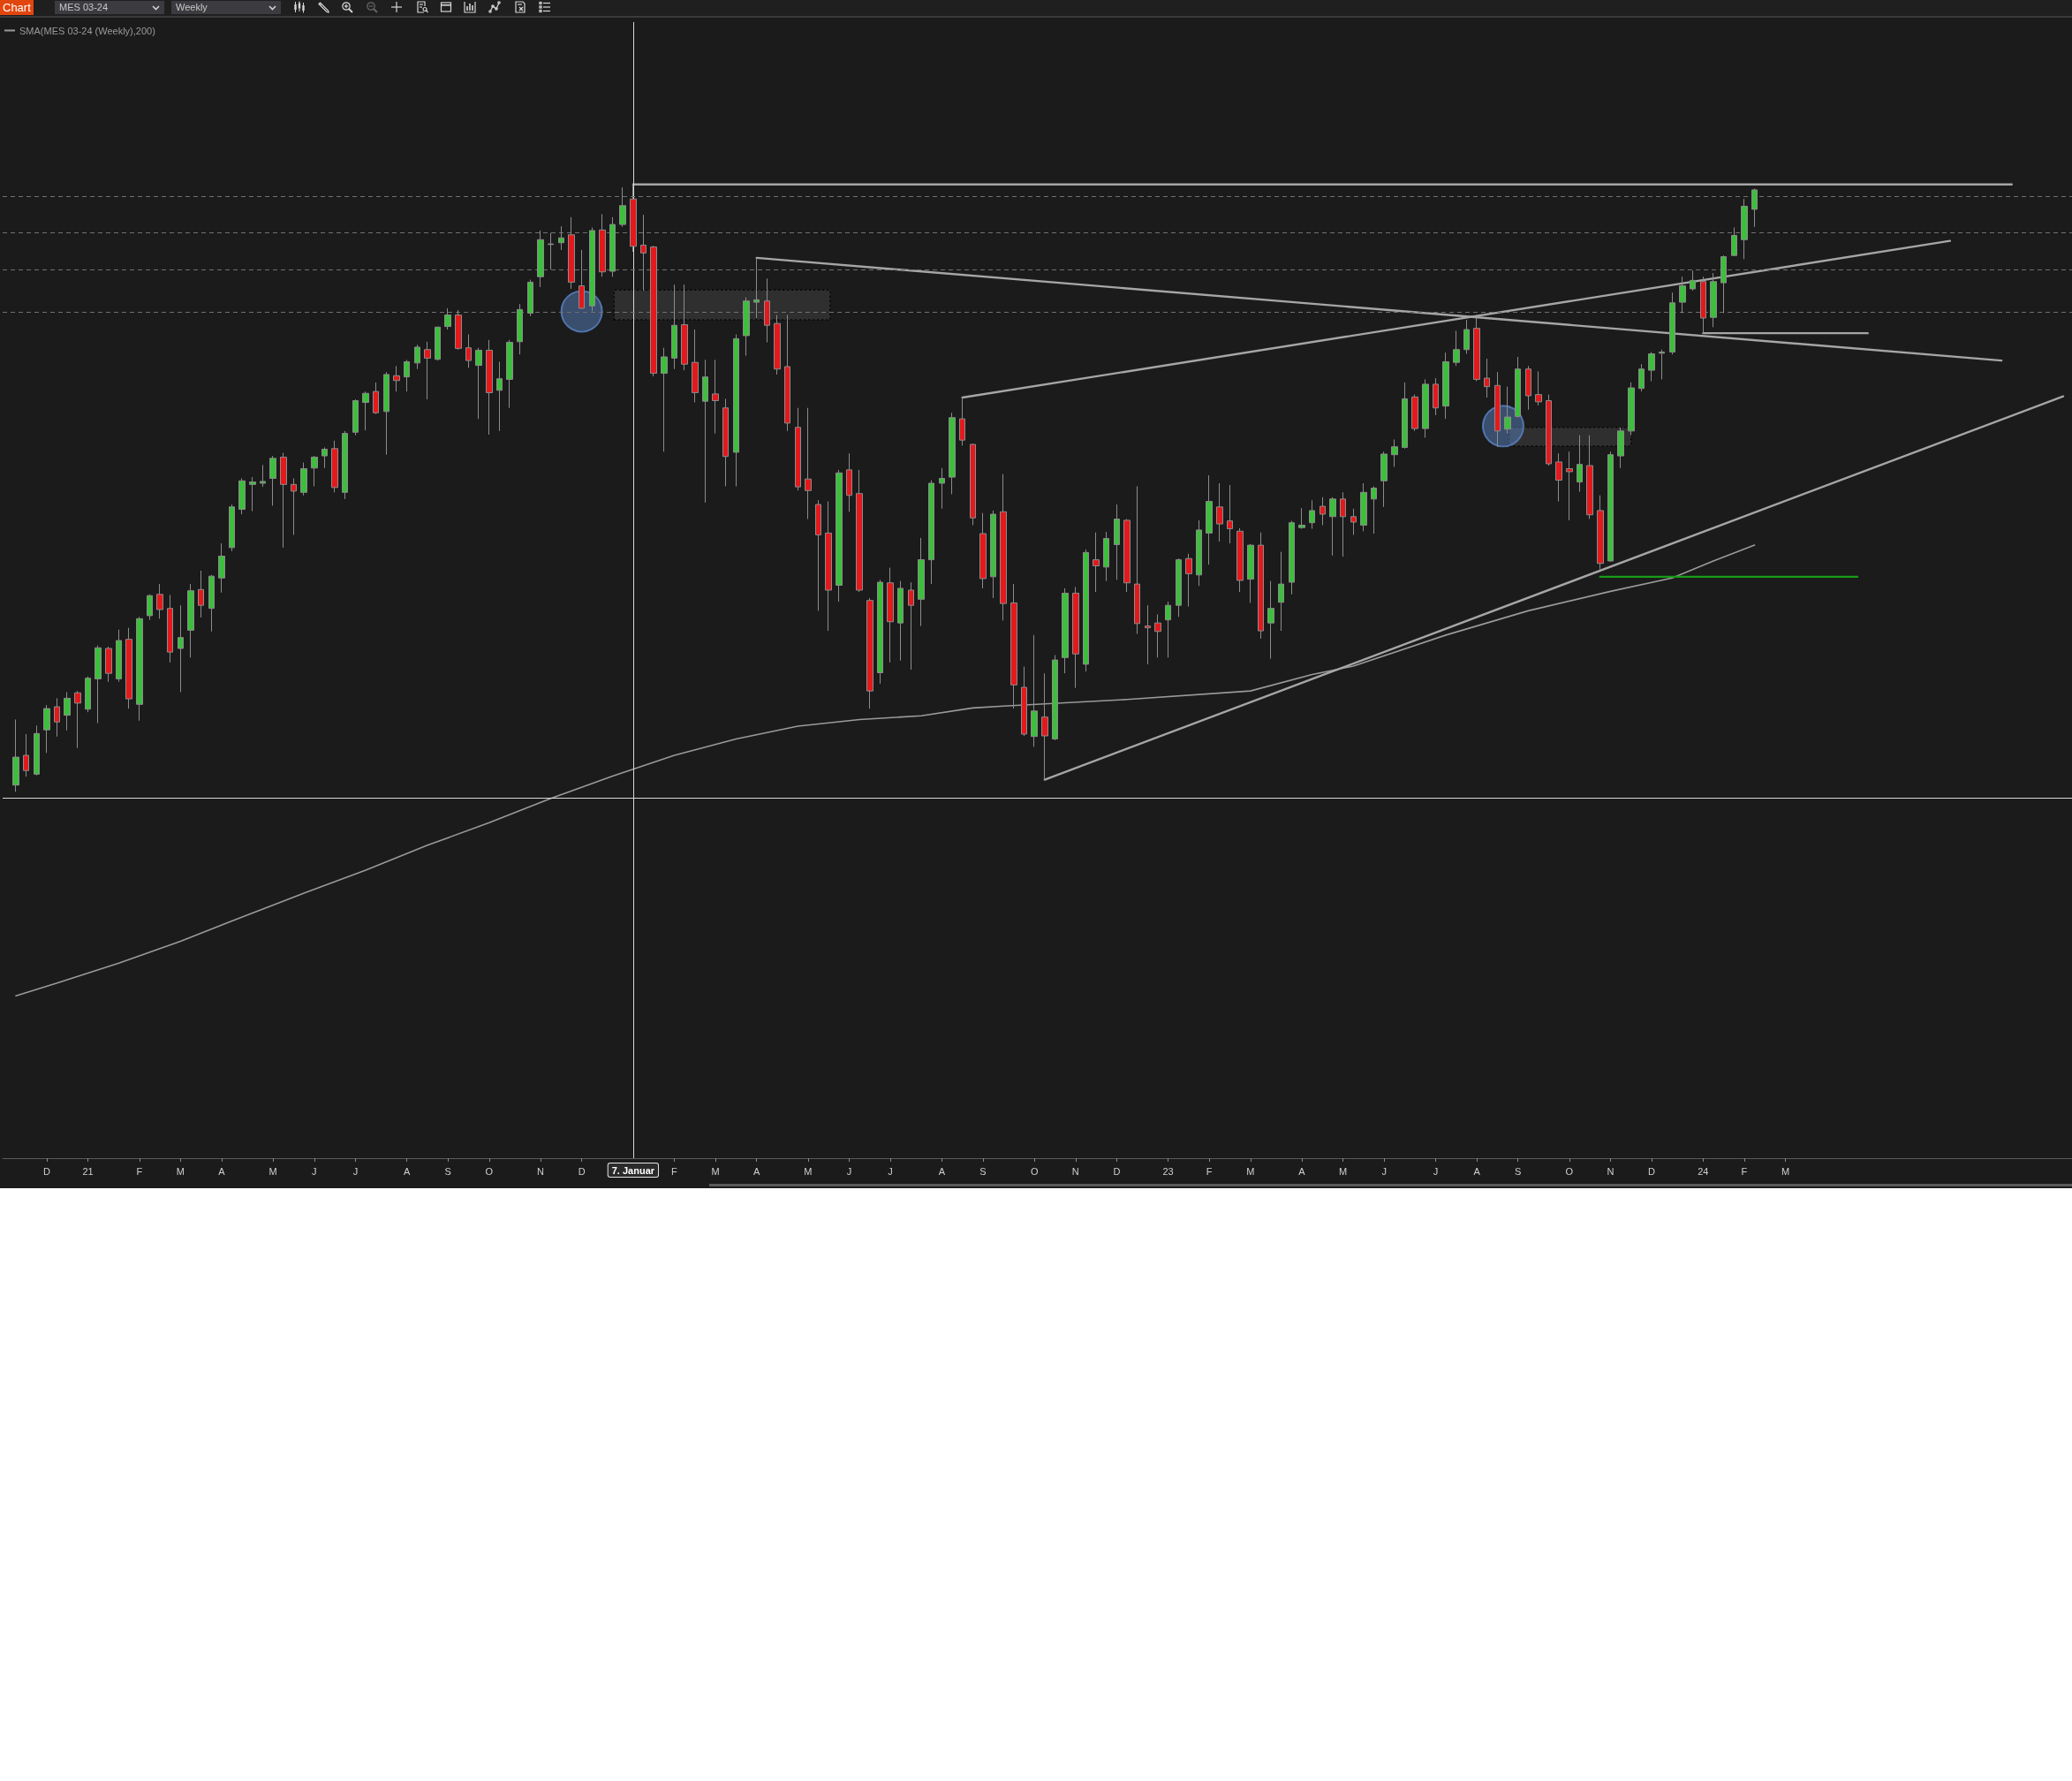  What do you see at coordinates (1703, 1171) in the screenshot?
I see `x-tick-label: 24` at bounding box center [1703, 1171].